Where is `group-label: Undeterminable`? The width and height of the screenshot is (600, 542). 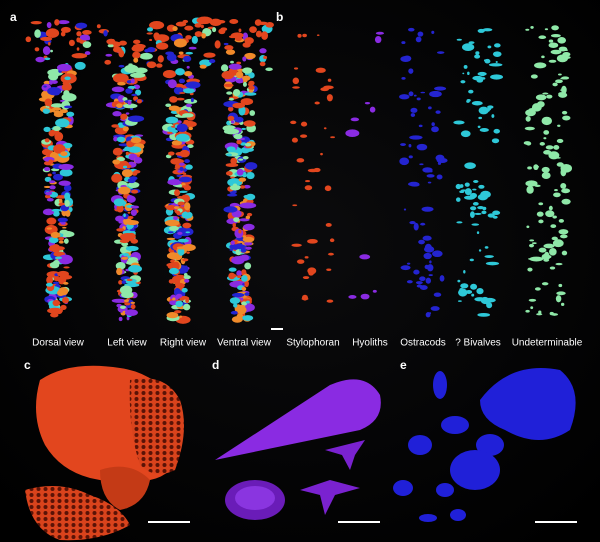 group-label: Undeterminable is located at coordinates (547, 343).